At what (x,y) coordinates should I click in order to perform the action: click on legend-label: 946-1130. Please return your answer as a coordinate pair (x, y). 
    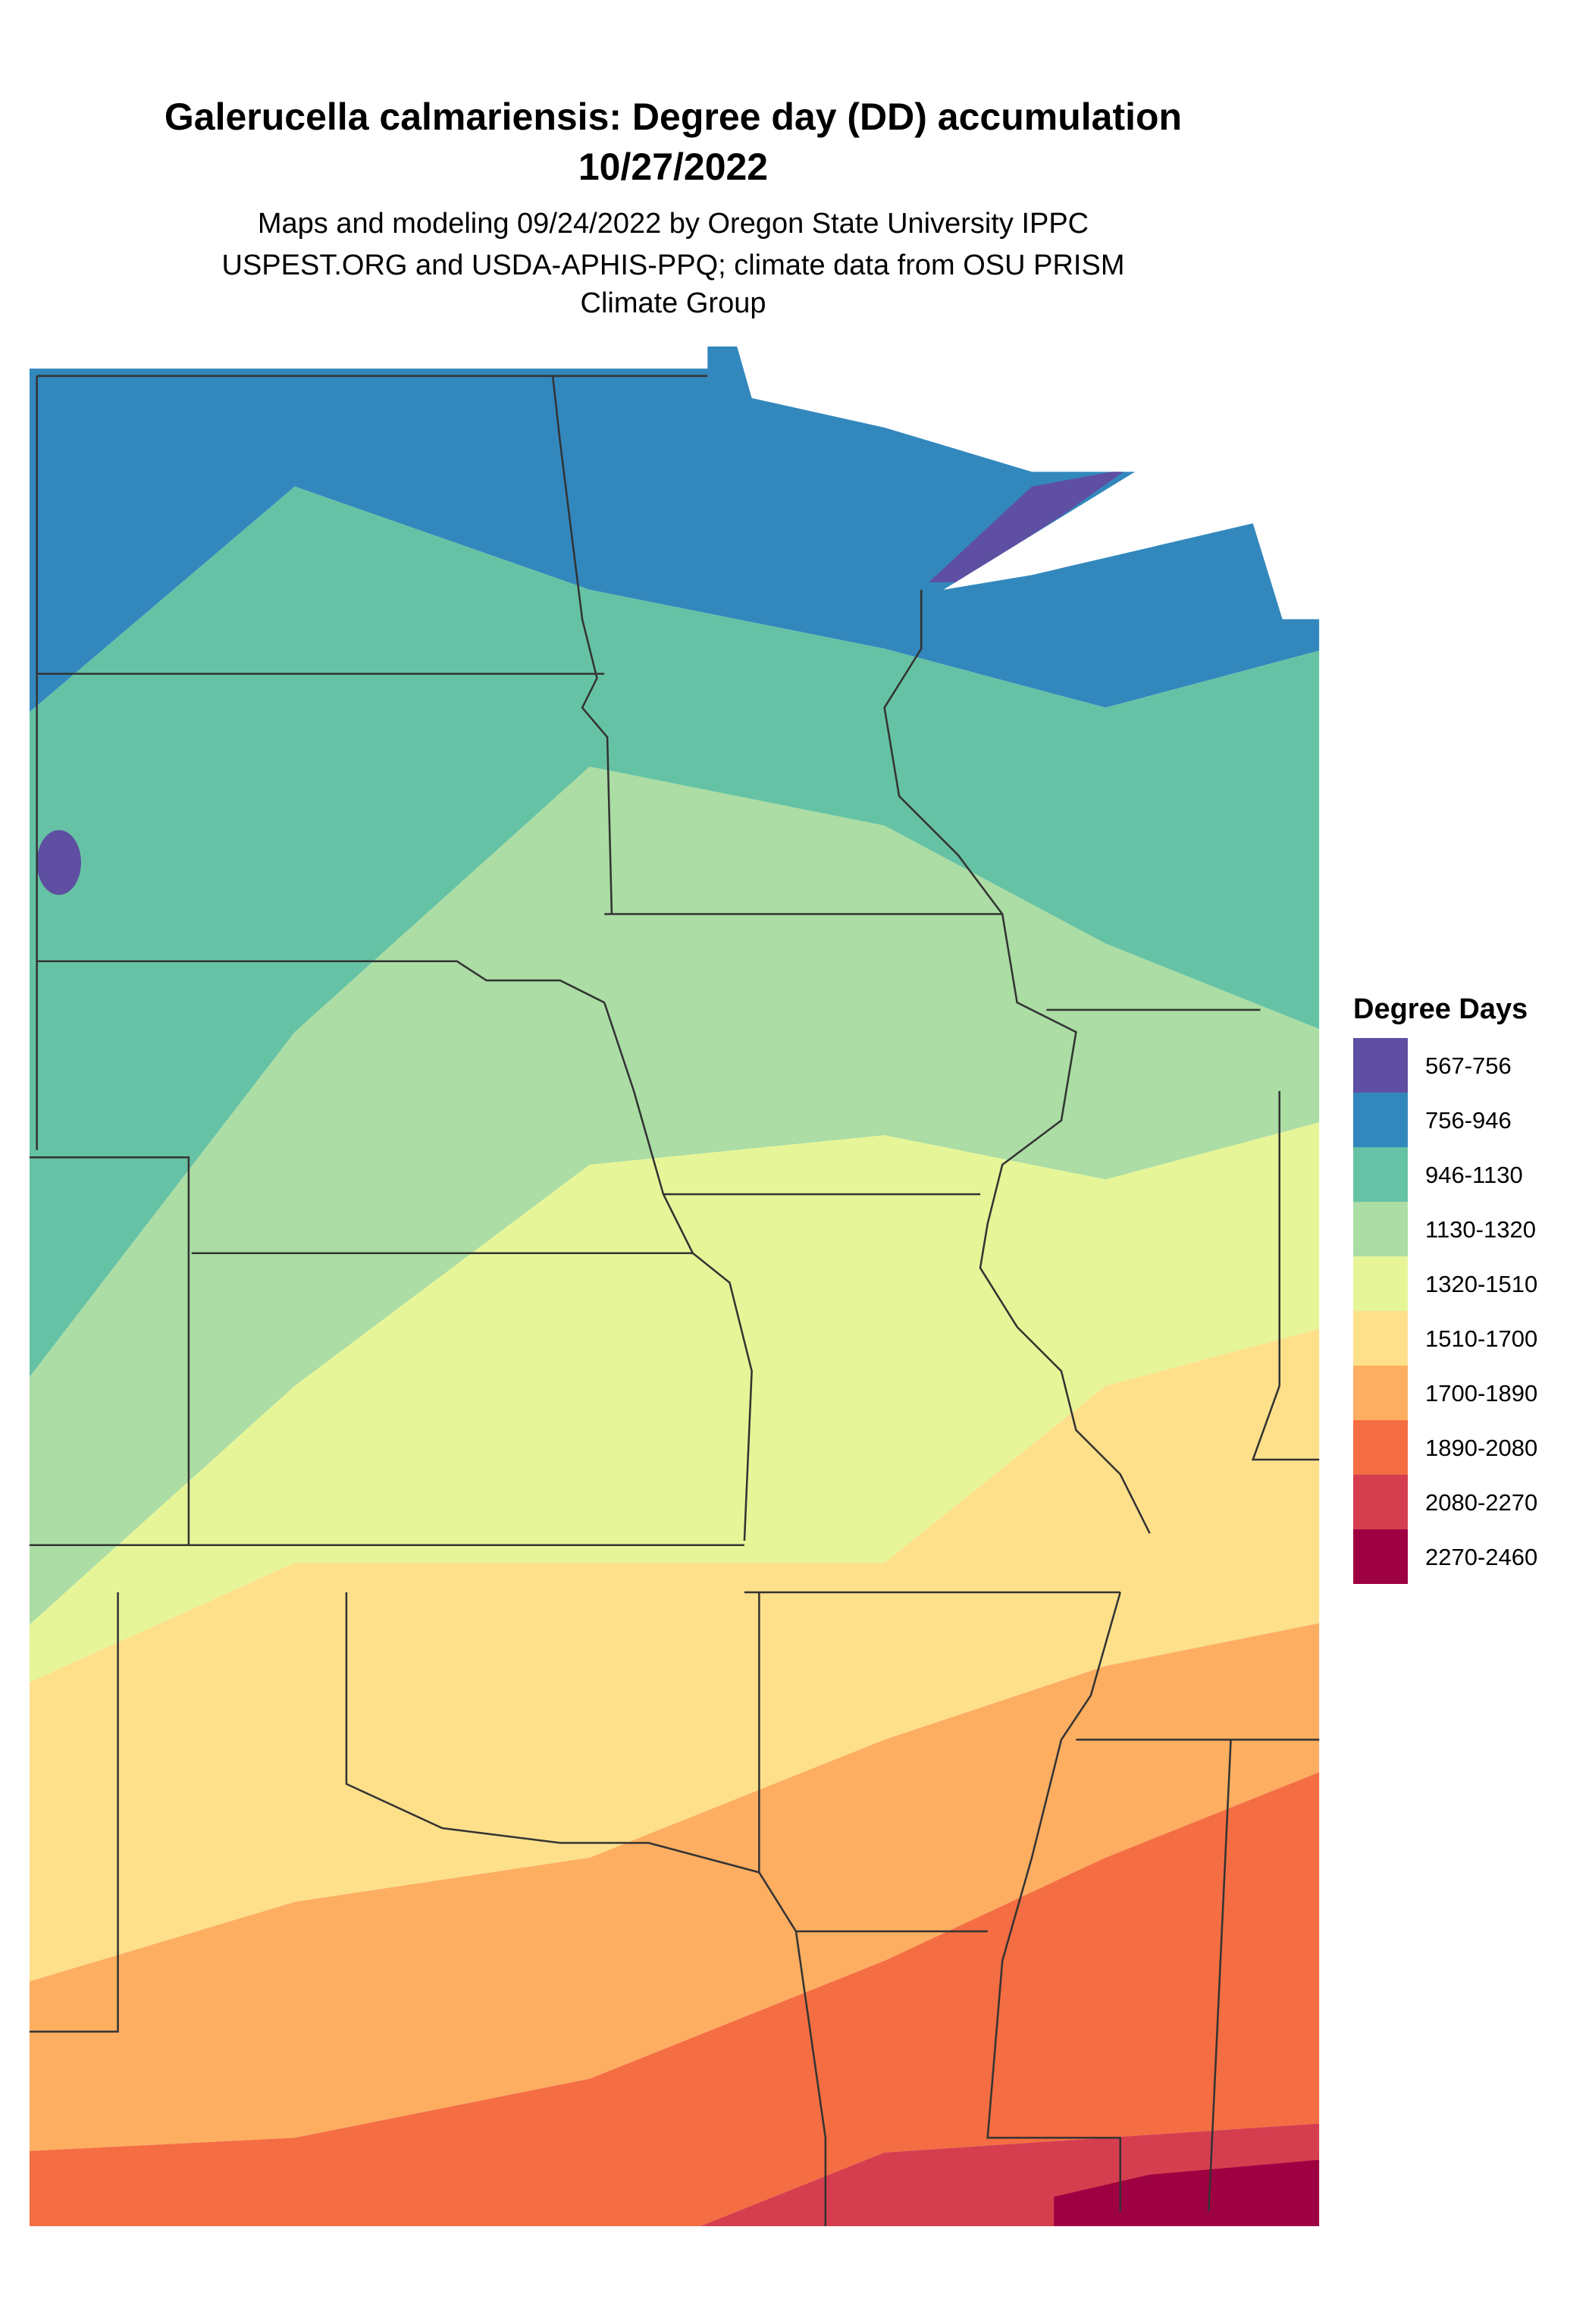
    Looking at the image, I should click on (1474, 1175).